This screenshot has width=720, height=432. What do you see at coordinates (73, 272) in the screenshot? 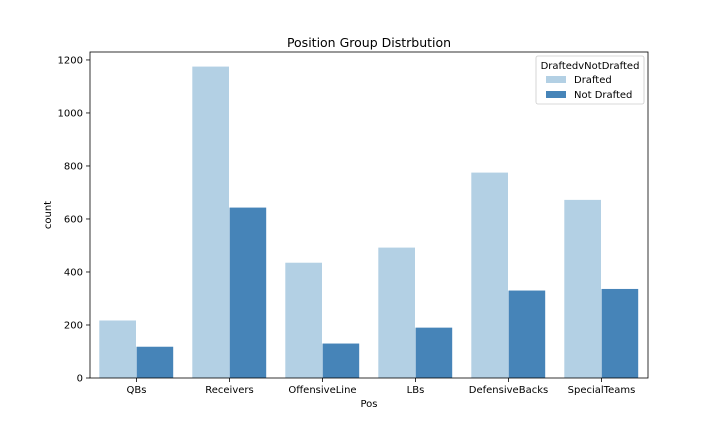
I see `y-tick-label: 400` at bounding box center [73, 272].